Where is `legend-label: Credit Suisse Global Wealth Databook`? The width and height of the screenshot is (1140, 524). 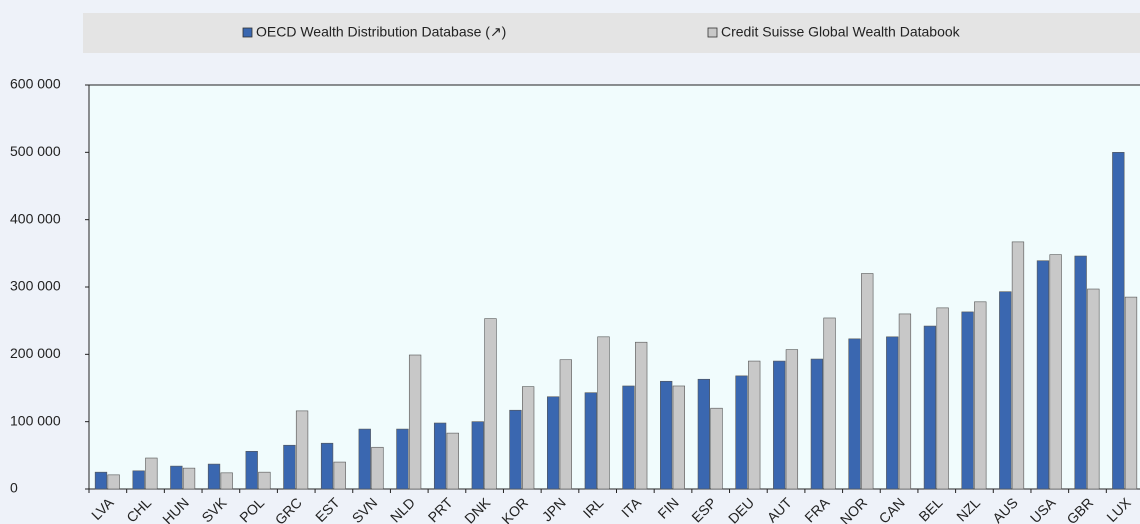 legend-label: Credit Suisse Global Wealth Databook is located at coordinates (841, 32).